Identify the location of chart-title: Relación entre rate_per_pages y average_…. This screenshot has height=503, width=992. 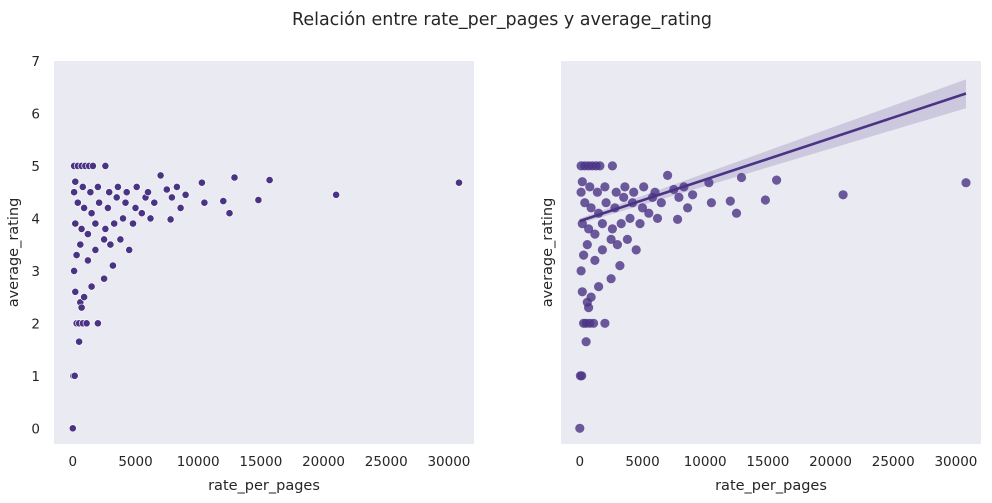
(502, 20).